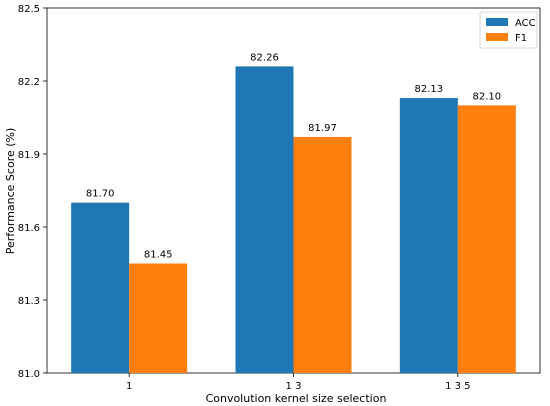  Describe the element at coordinates (129, 386) in the screenshot. I see `x-tick-label: 1` at that location.